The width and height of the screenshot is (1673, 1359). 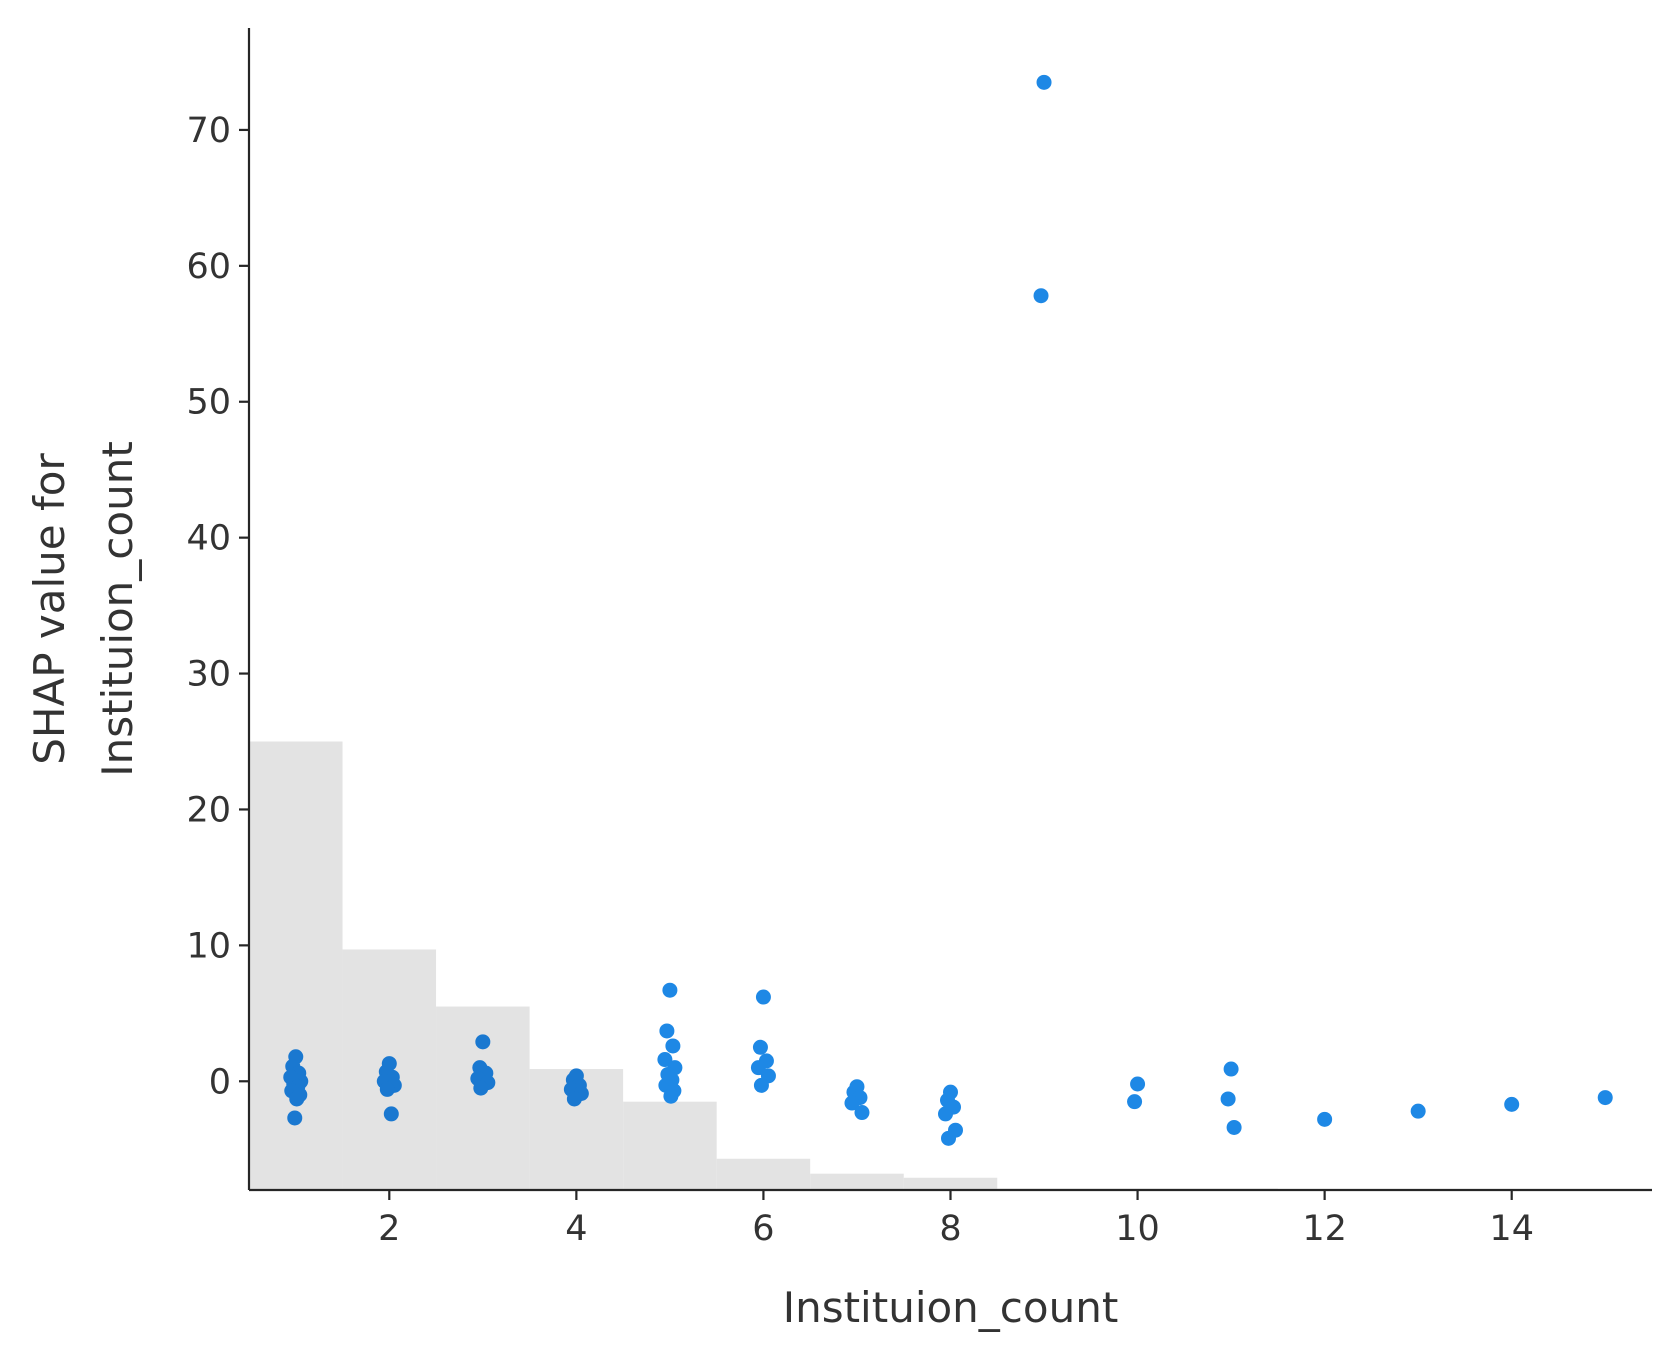 What do you see at coordinates (117, 609) in the screenshot?
I see `y-axis-title-line-2: Instituion_count` at bounding box center [117, 609].